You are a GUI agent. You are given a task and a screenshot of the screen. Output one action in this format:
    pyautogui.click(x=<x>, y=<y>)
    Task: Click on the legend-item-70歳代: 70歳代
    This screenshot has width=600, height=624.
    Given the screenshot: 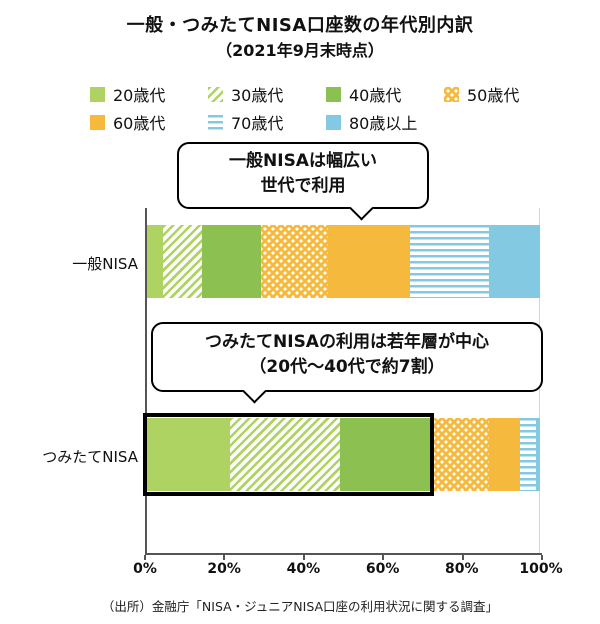 What is the action you would take?
    pyautogui.click(x=267, y=122)
    